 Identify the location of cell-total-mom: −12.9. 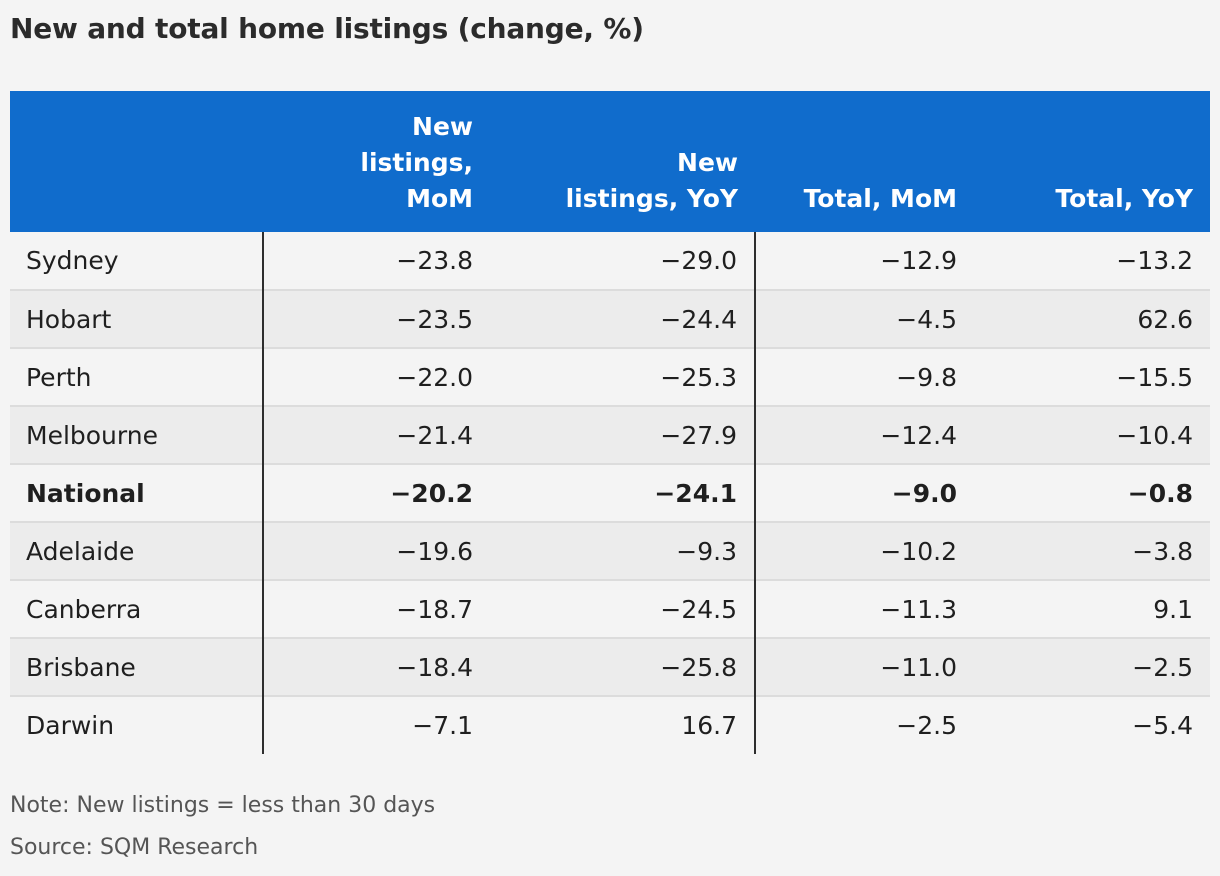
(864, 261).